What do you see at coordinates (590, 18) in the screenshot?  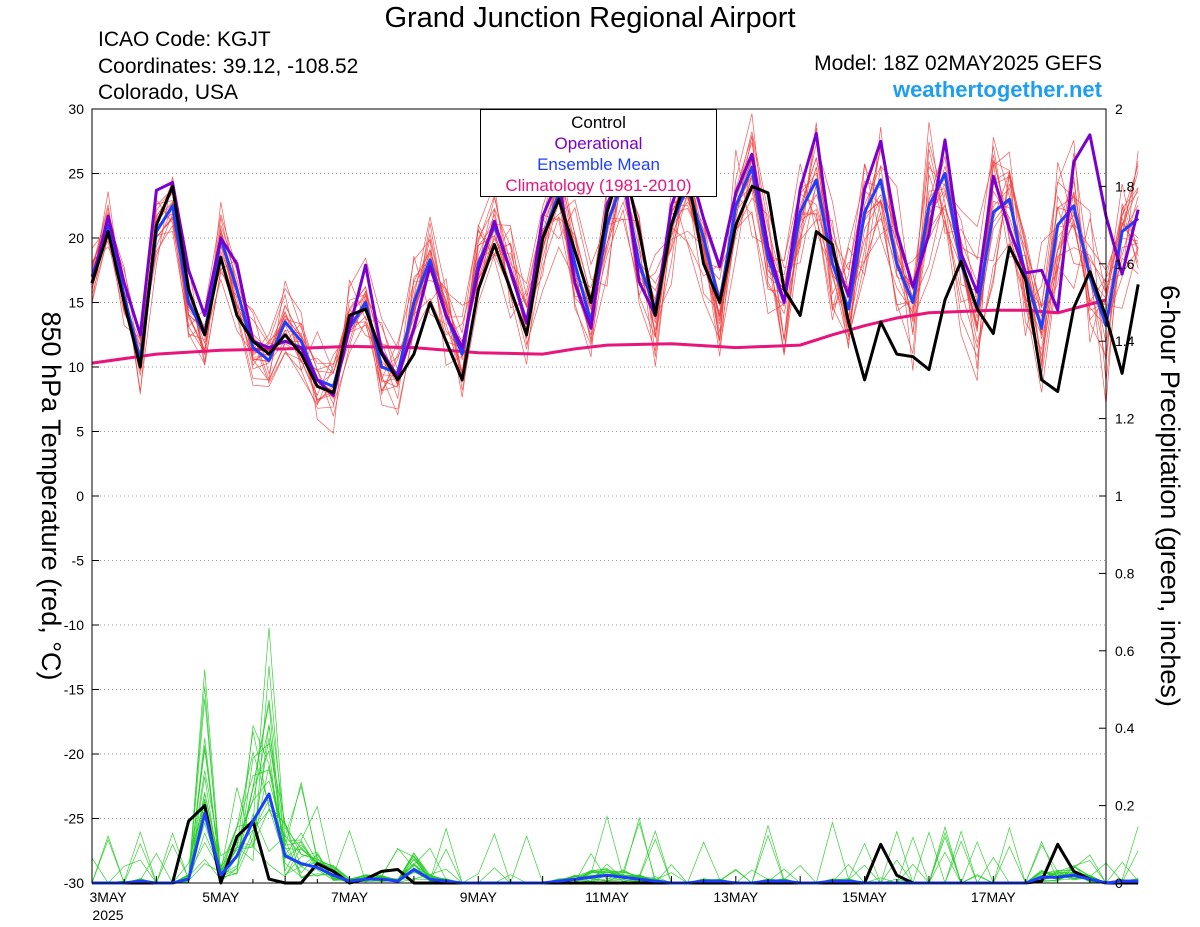 I see `page-title: Grand Junction Regional Airport` at bounding box center [590, 18].